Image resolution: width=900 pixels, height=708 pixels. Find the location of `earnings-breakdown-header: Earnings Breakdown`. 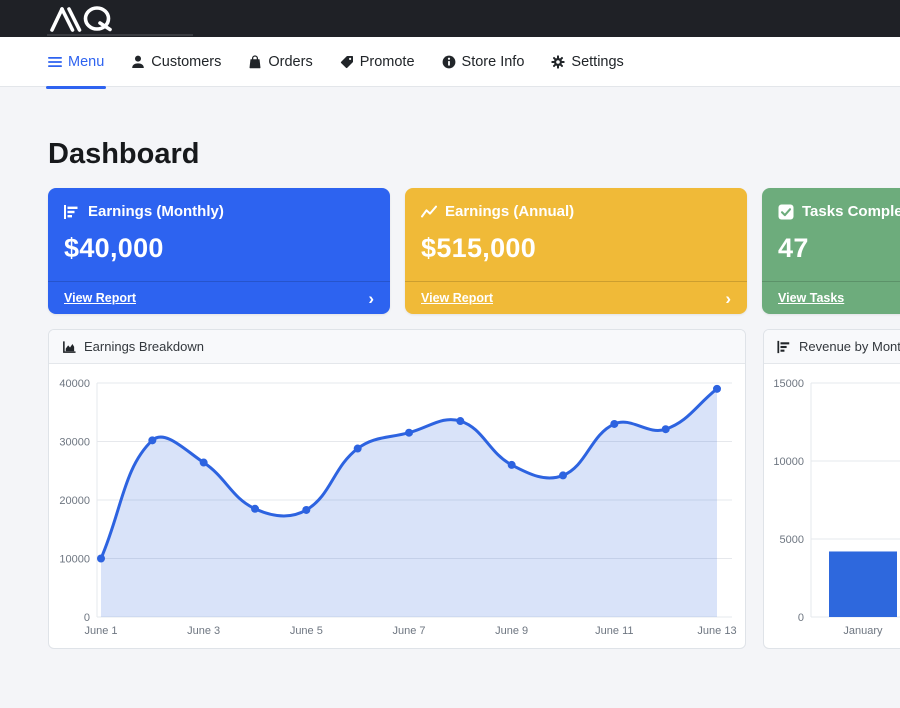

earnings-breakdown-header: Earnings Breakdown is located at coordinates (397, 347).